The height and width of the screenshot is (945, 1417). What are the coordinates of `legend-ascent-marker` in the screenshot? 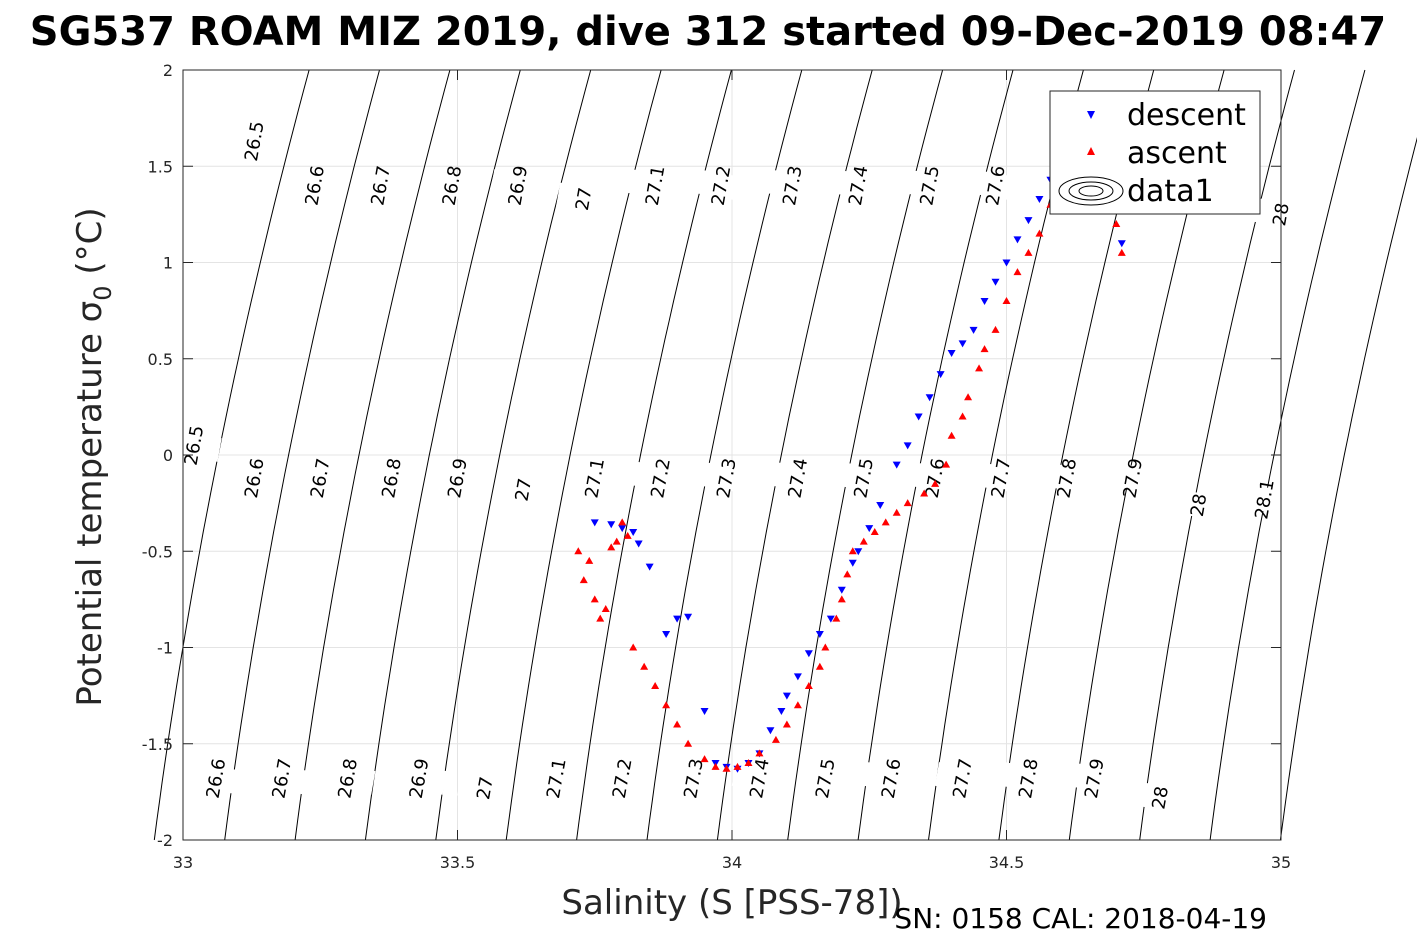 It's located at (1091, 151).